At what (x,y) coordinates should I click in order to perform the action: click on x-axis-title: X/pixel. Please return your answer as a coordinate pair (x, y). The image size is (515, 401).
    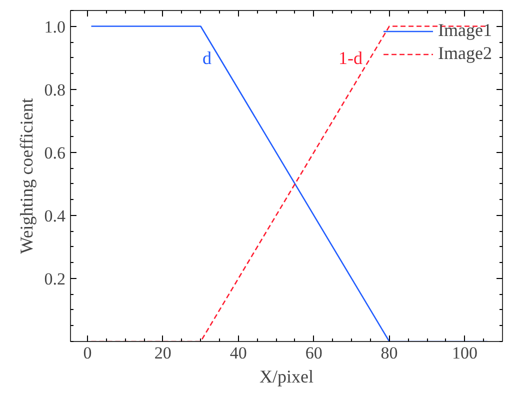
    Looking at the image, I should click on (287, 376).